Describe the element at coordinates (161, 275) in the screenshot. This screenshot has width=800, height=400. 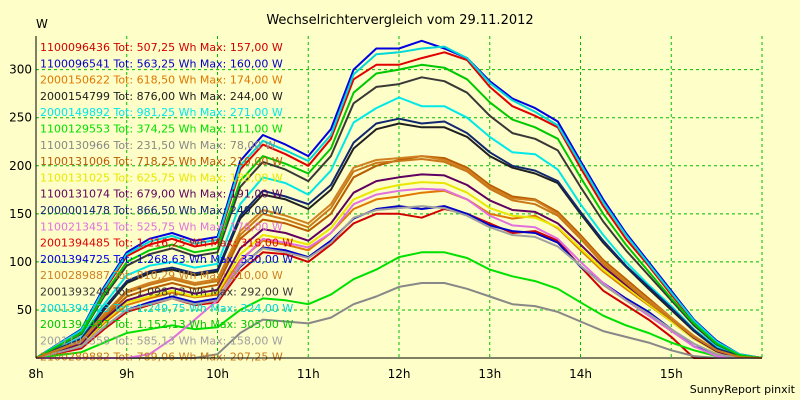
I see `legend-entry: 2100289887 Tot: 810,29 Wh Max: 210,00 W` at that location.